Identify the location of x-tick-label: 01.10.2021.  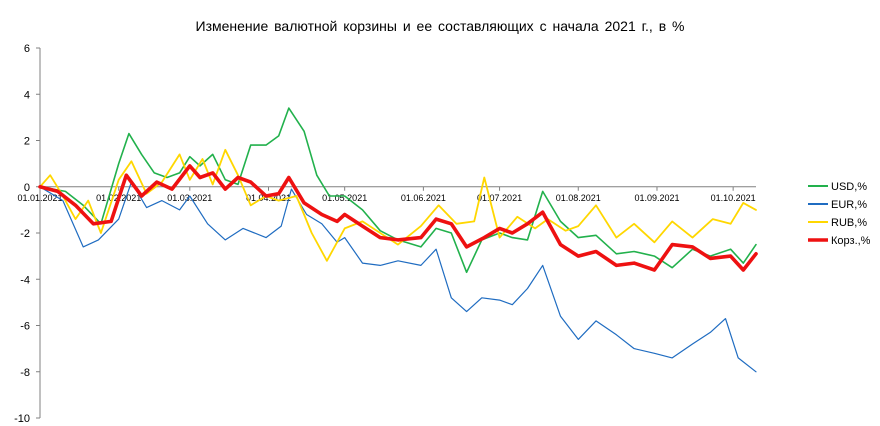
(733, 198).